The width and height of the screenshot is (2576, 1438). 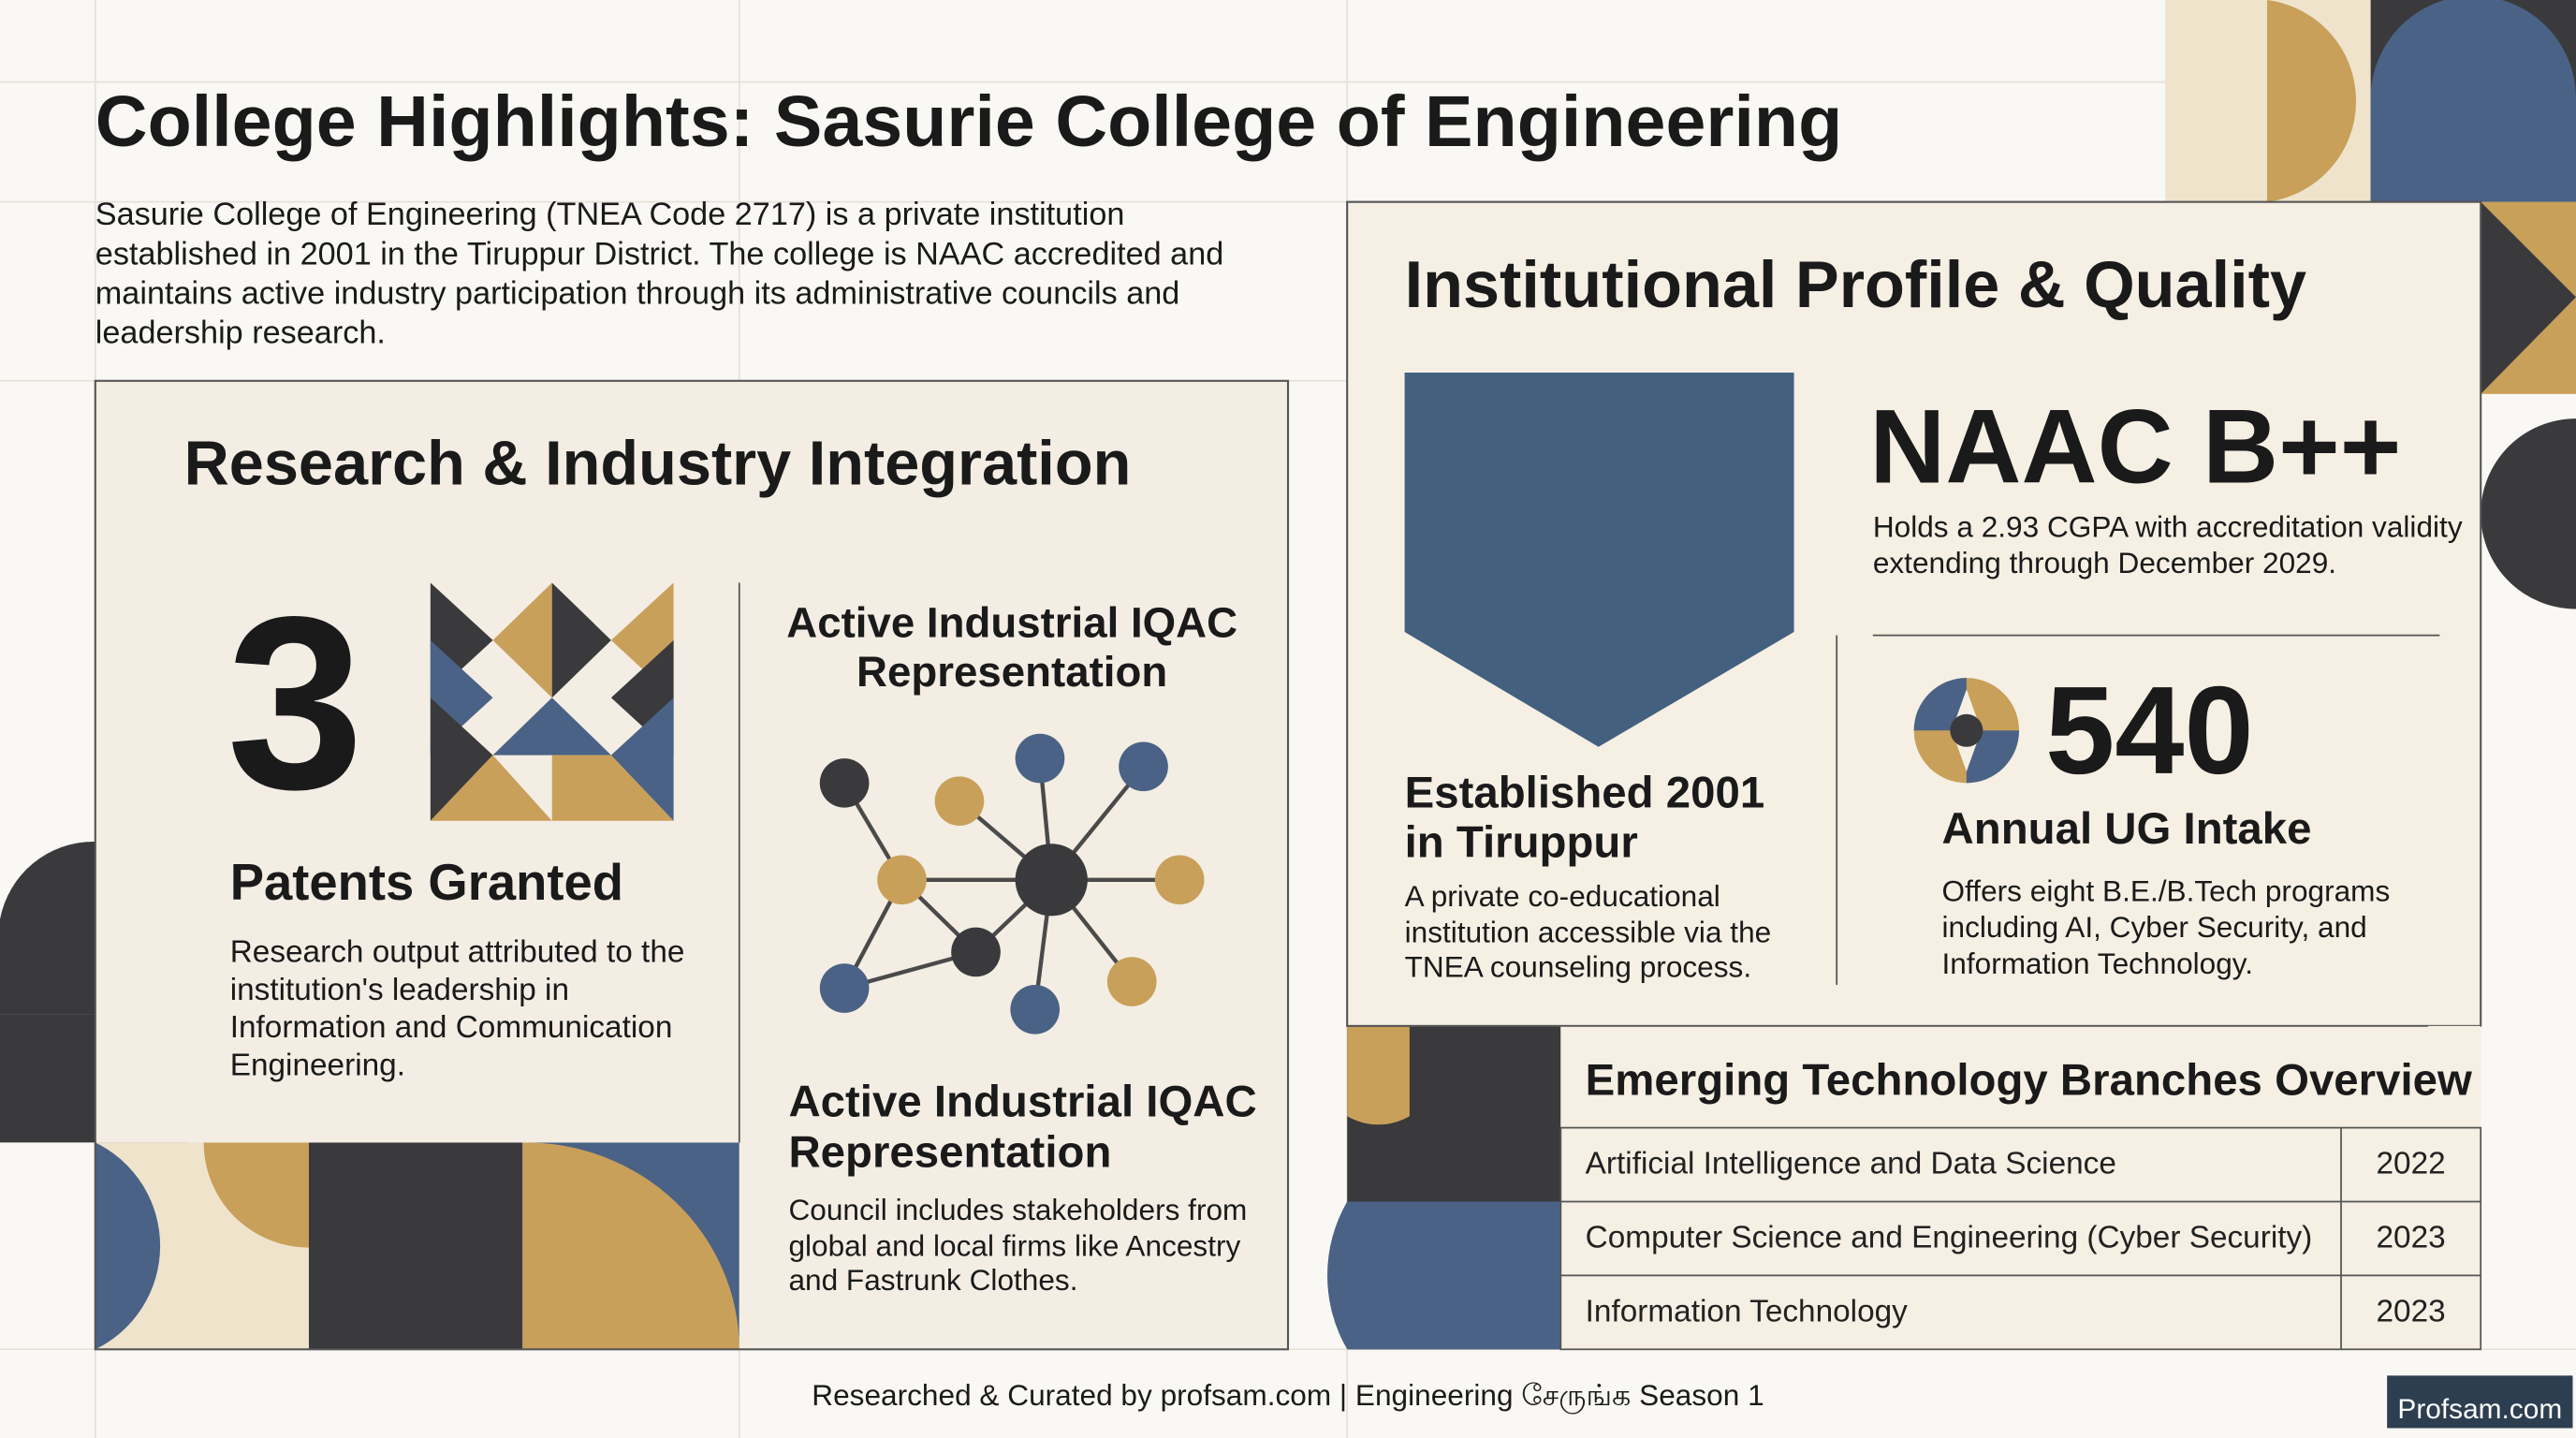 What do you see at coordinates (2126, 829) in the screenshot?
I see `intake-label: Annual UG Intake` at bounding box center [2126, 829].